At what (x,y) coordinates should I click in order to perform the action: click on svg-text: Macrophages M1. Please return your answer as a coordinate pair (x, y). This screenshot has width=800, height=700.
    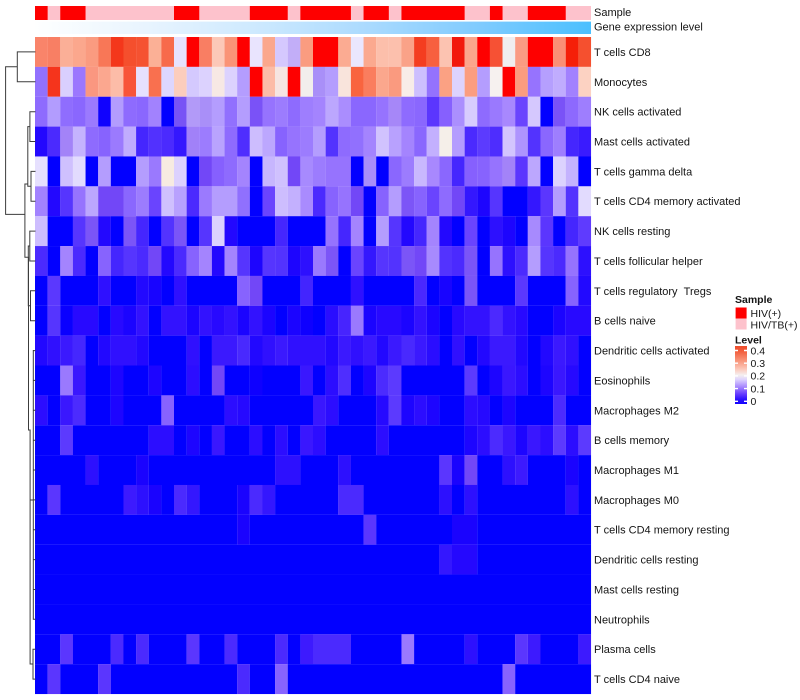
    Looking at the image, I should click on (636, 471).